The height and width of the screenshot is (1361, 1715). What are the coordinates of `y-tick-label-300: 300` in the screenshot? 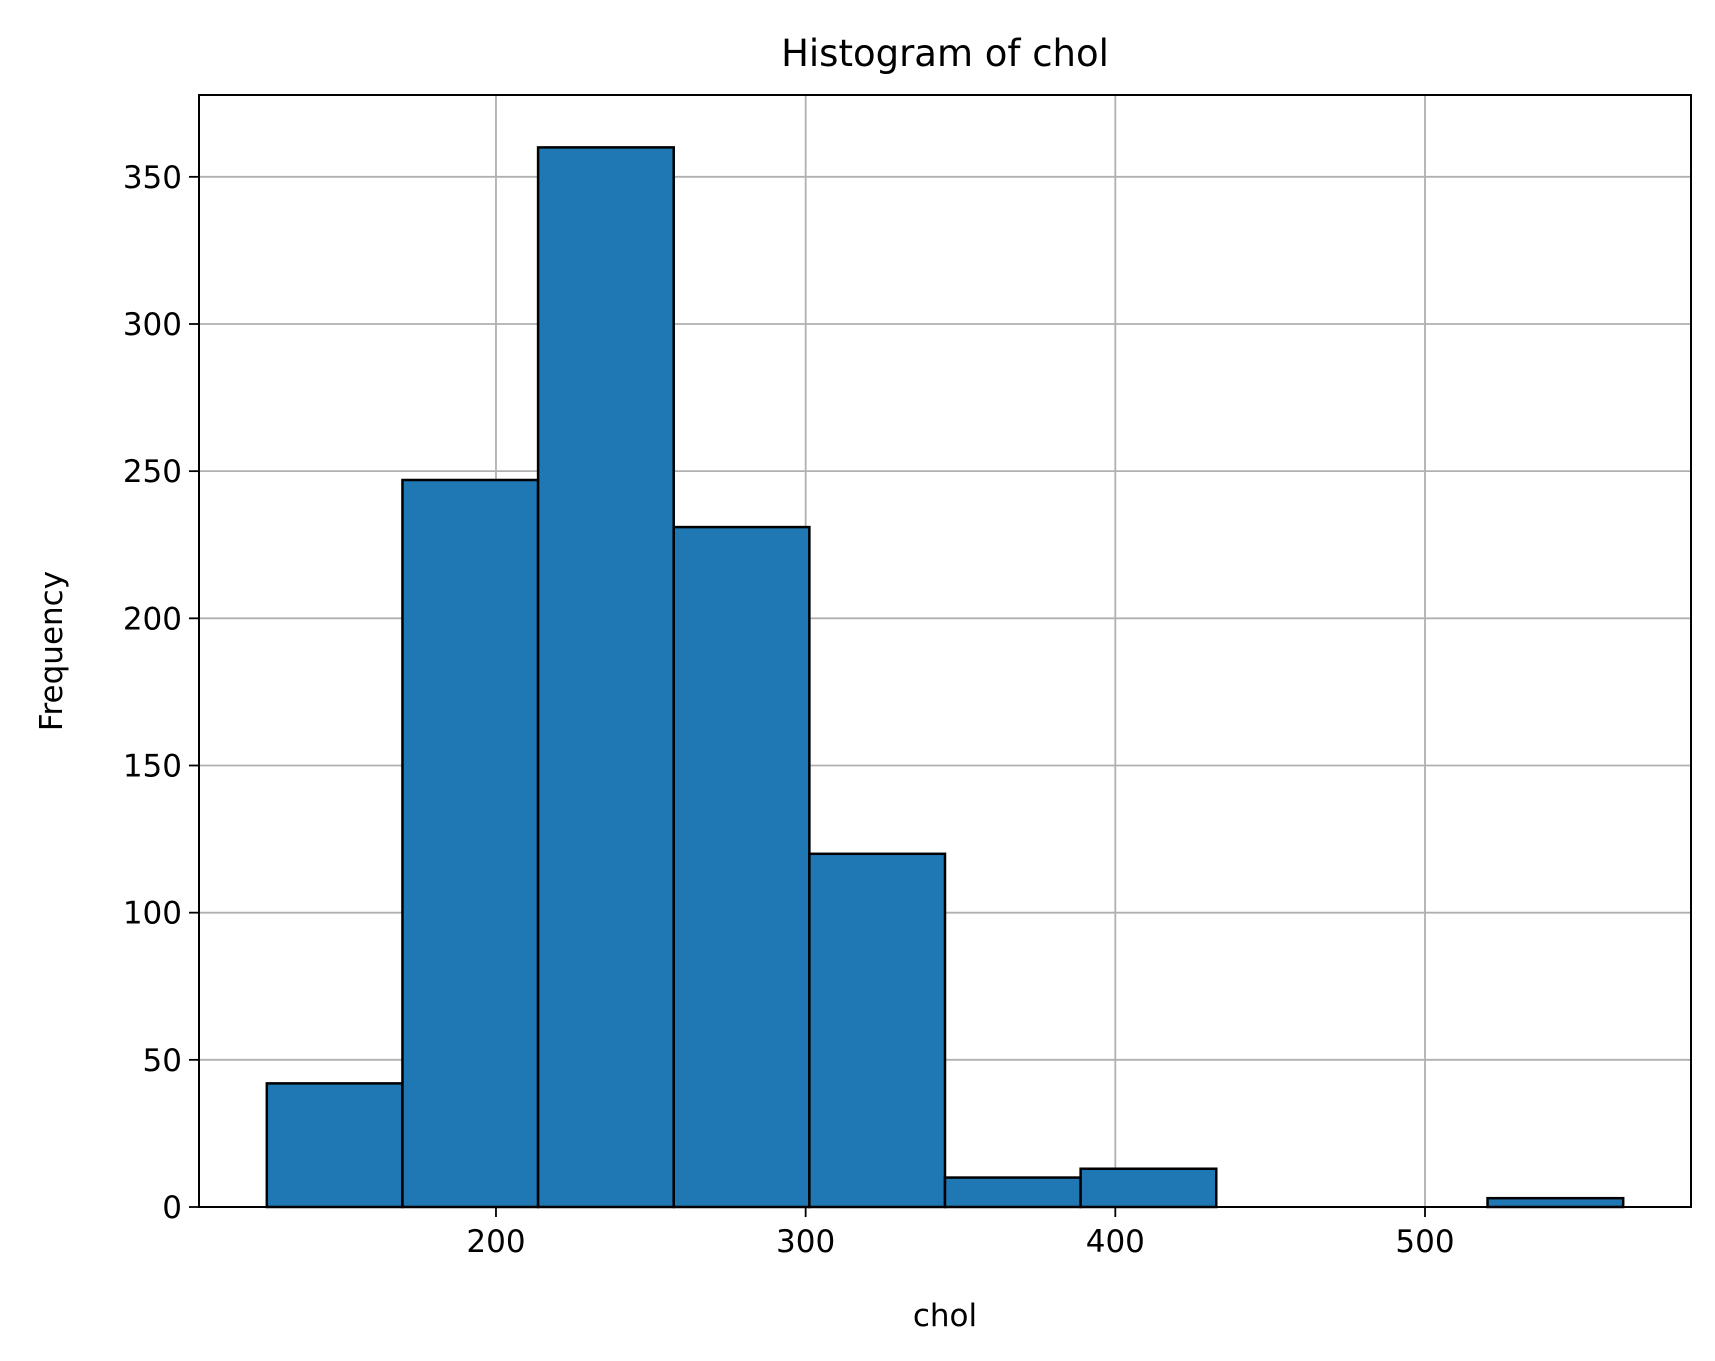 It's located at (152, 325).